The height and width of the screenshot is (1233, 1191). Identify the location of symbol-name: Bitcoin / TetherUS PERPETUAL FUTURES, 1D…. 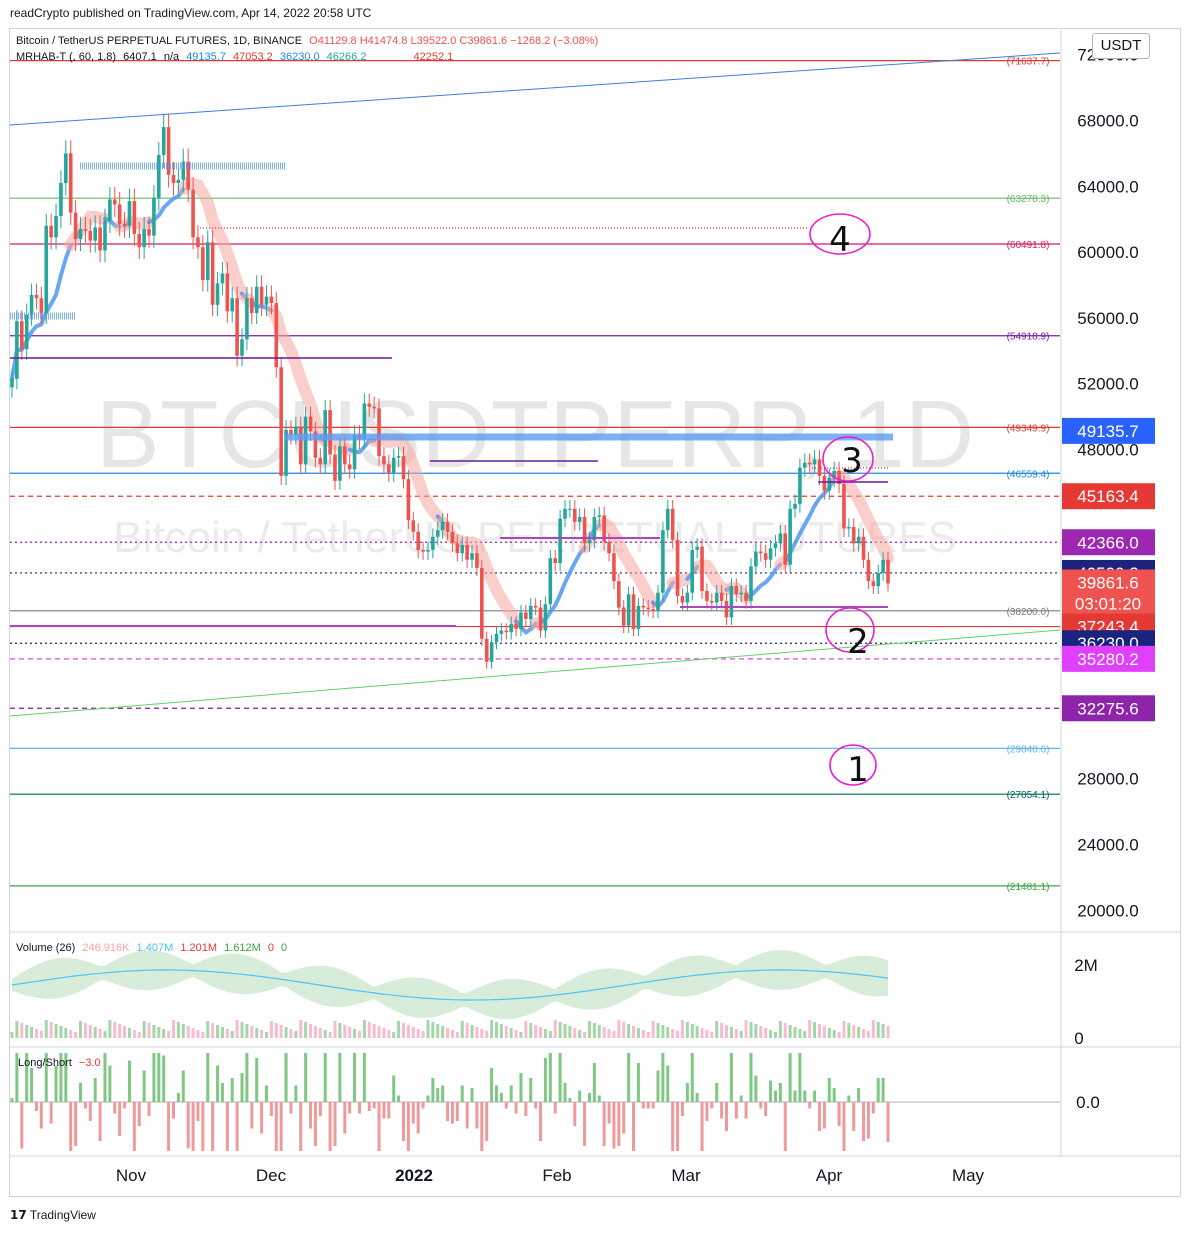
(159, 41).